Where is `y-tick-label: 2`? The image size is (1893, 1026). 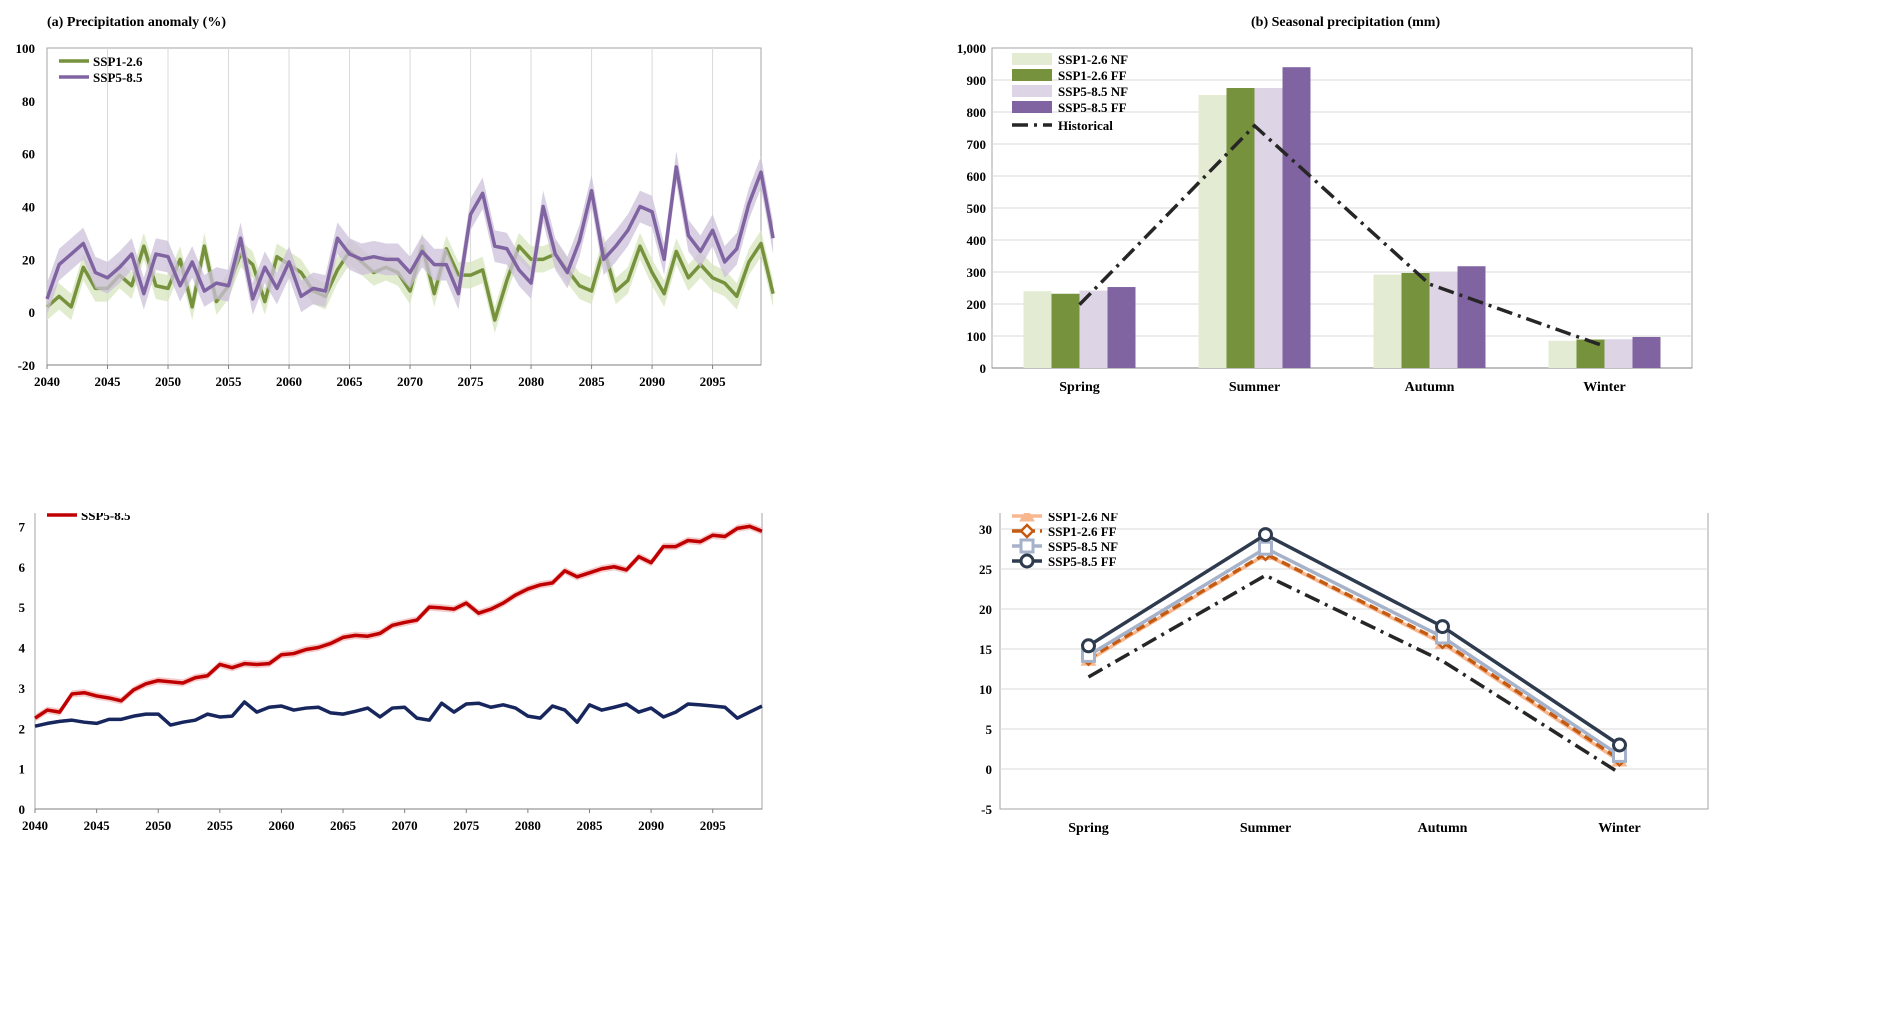
y-tick-label: 2 is located at coordinates (22, 728).